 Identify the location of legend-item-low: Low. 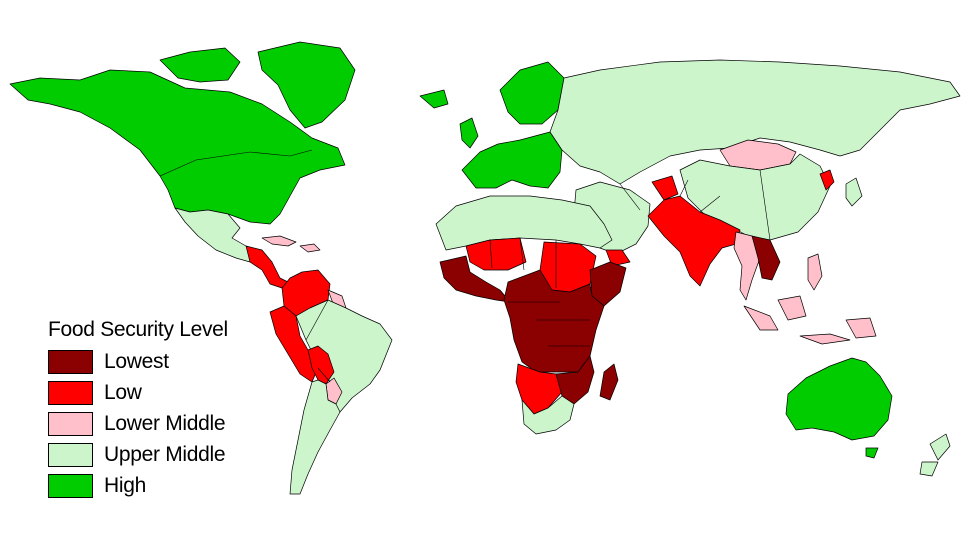
(148, 394).